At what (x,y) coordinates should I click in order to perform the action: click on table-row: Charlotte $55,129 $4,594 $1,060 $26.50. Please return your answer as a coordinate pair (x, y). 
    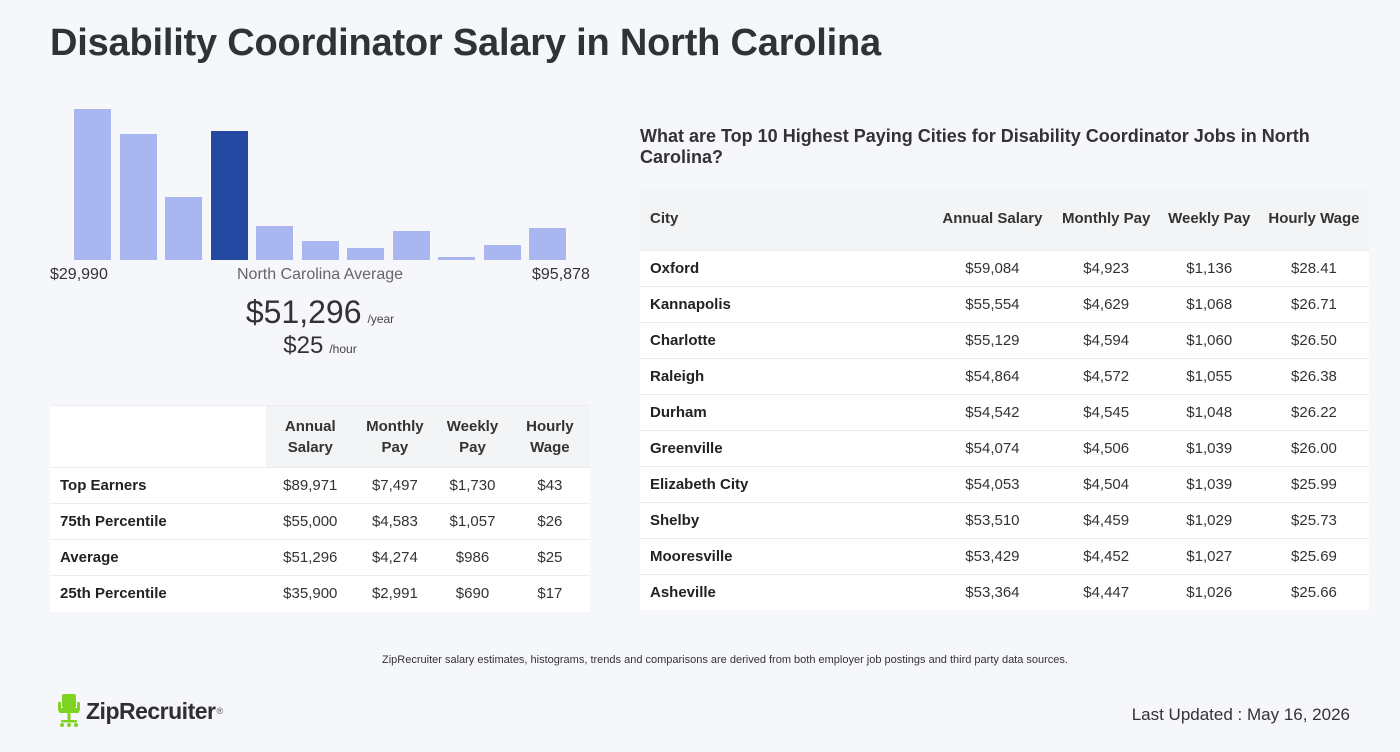
    Looking at the image, I should click on (1004, 340).